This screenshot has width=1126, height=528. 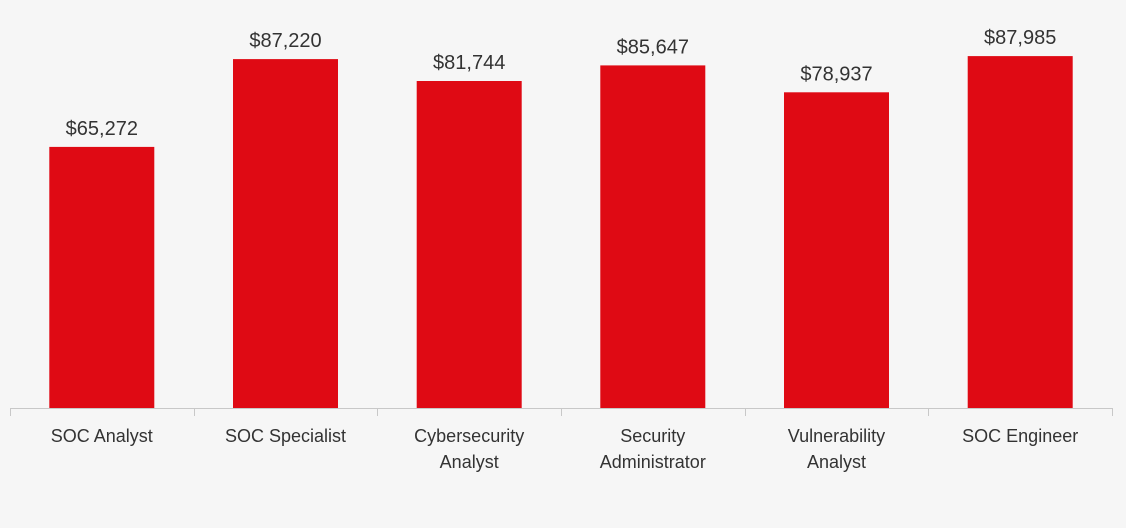 I want to click on bar-value-label: $81,744, so click(x=469, y=63).